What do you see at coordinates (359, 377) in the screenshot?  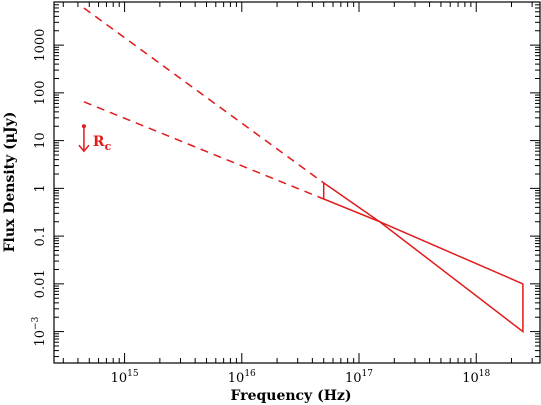 I see `x-tick-label: 1017` at bounding box center [359, 377].